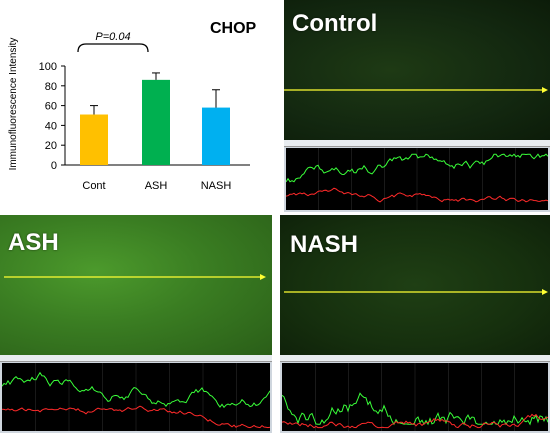 This screenshot has height=433, width=550. Describe the element at coordinates (233, 28) in the screenshot. I see `chart-title: CHOP` at that location.